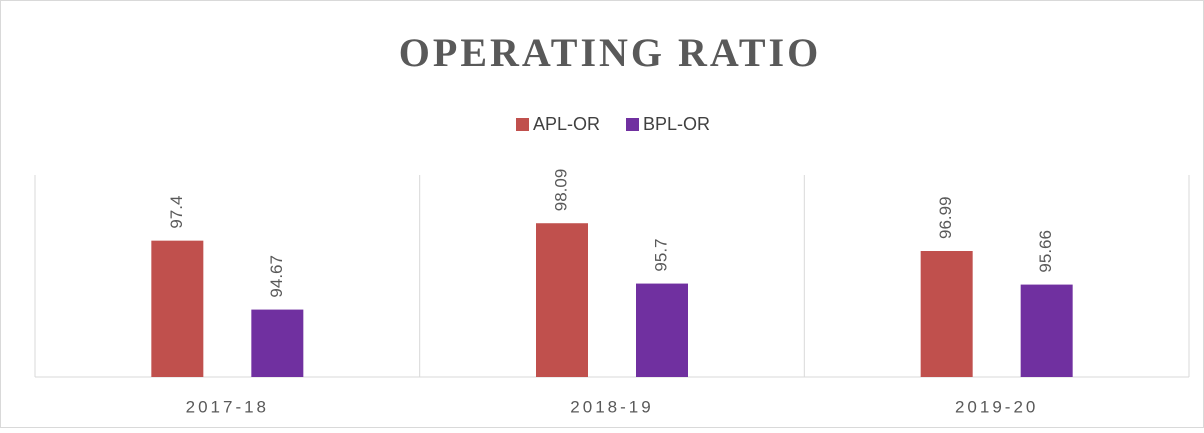 Image resolution: width=1204 pixels, height=433 pixels. Describe the element at coordinates (276, 276) in the screenshot. I see `data-label: 94.67` at that location.